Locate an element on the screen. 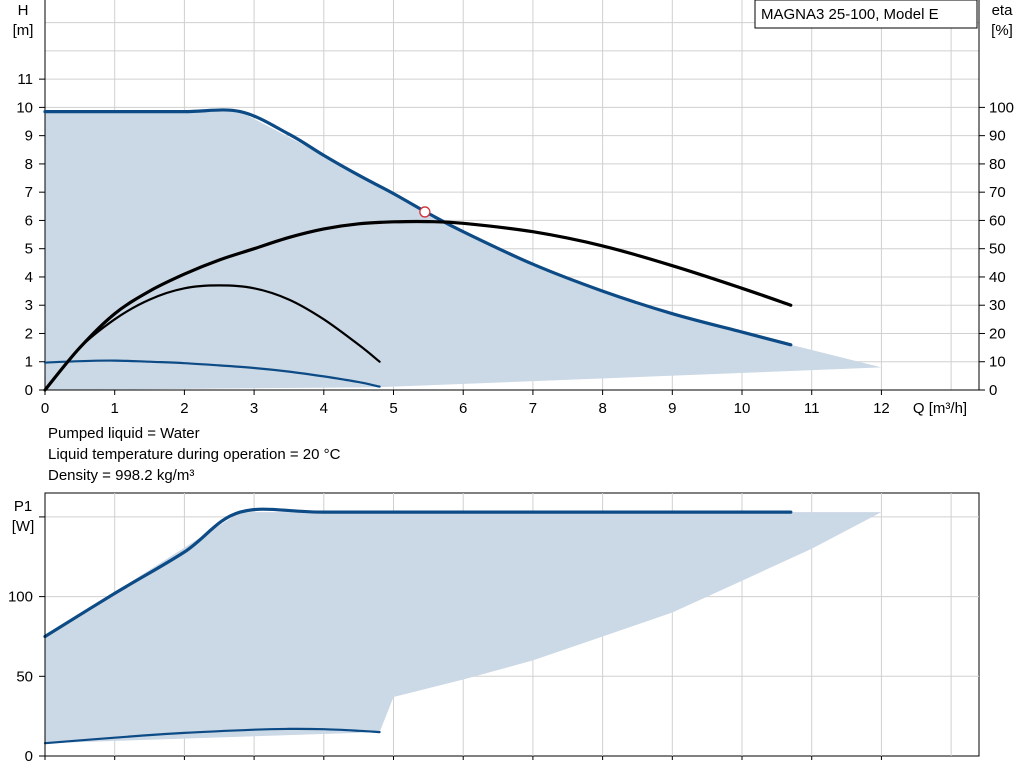  duty-point-marker is located at coordinates (425, 212).